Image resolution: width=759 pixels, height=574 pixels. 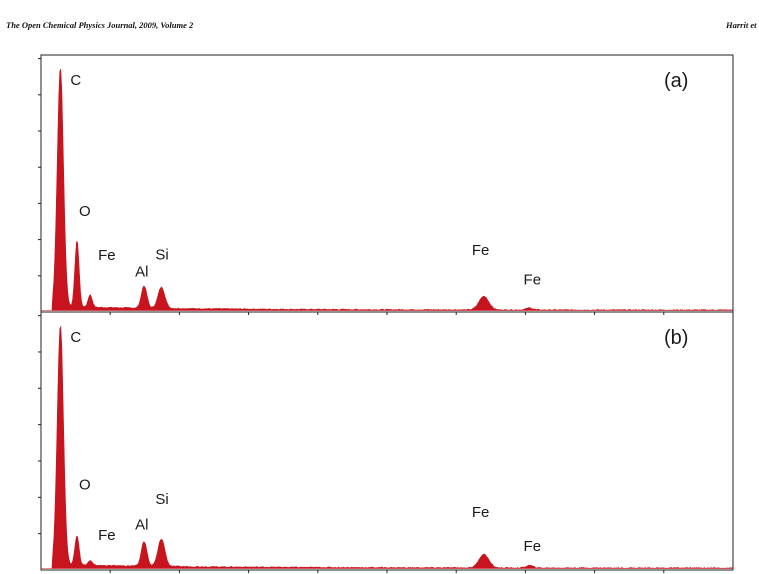 What do you see at coordinates (741, 25) in the screenshot?
I see `author-name: Harrit et` at bounding box center [741, 25].